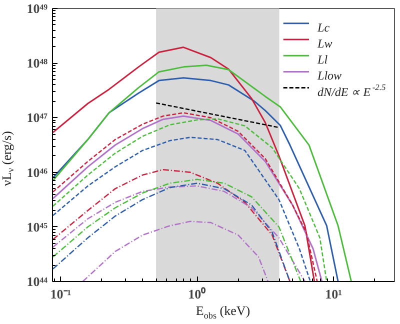  What do you see at coordinates (37, 8) in the screenshot?
I see `y-tick-label: 10⁴⁹` at bounding box center [37, 8].